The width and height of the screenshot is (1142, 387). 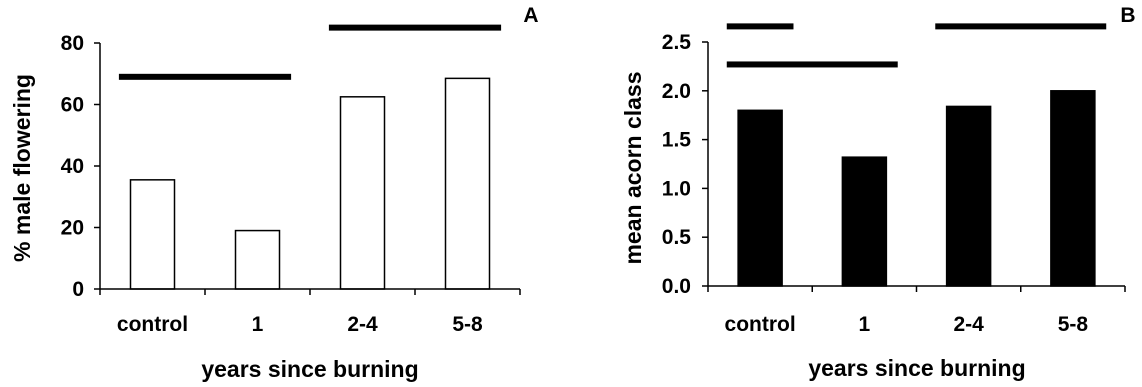 I want to click on y-tick-label: 1.0, so click(x=676, y=188).